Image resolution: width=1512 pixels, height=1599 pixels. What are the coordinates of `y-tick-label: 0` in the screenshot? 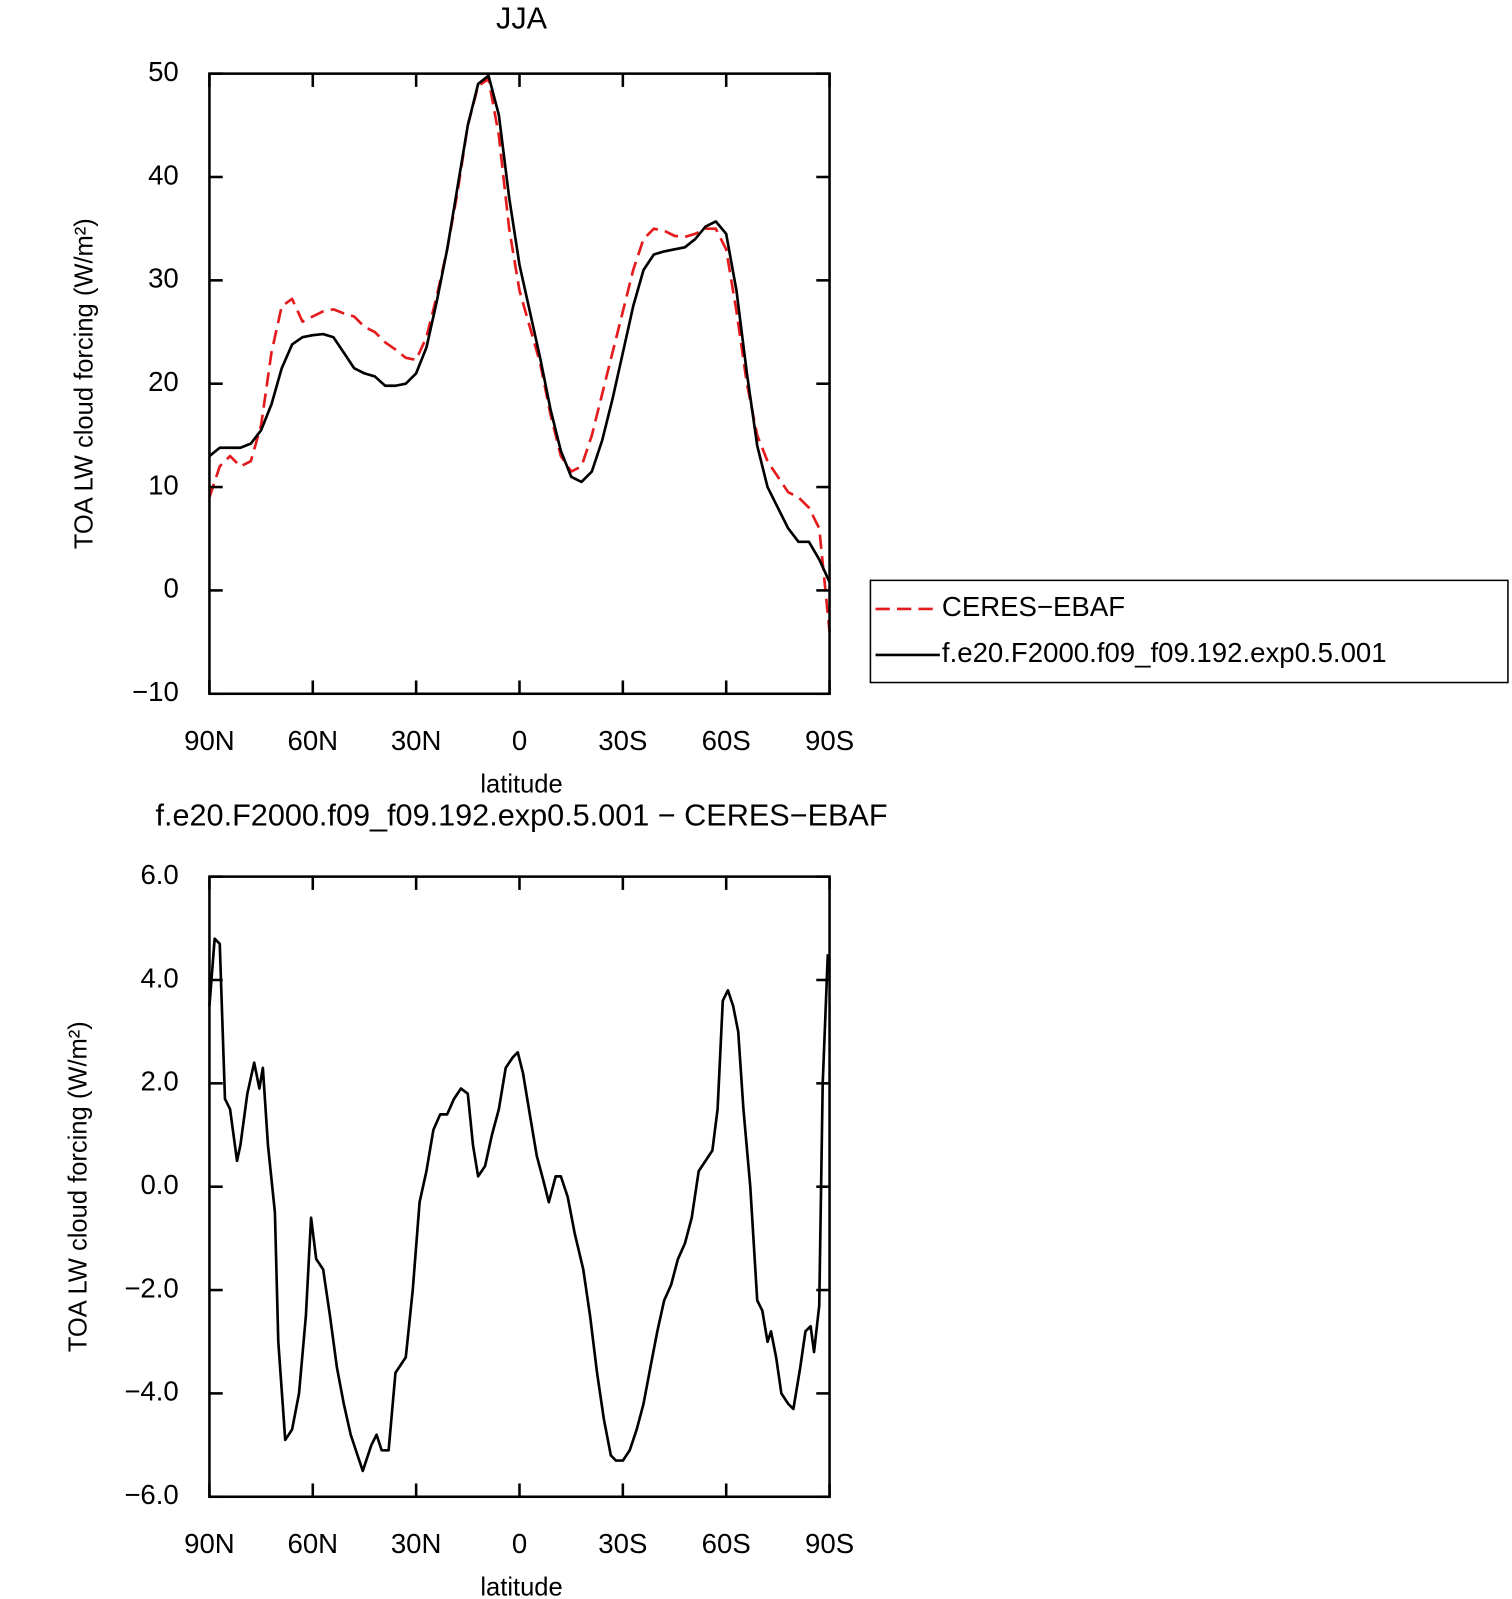 It's located at (170, 588).